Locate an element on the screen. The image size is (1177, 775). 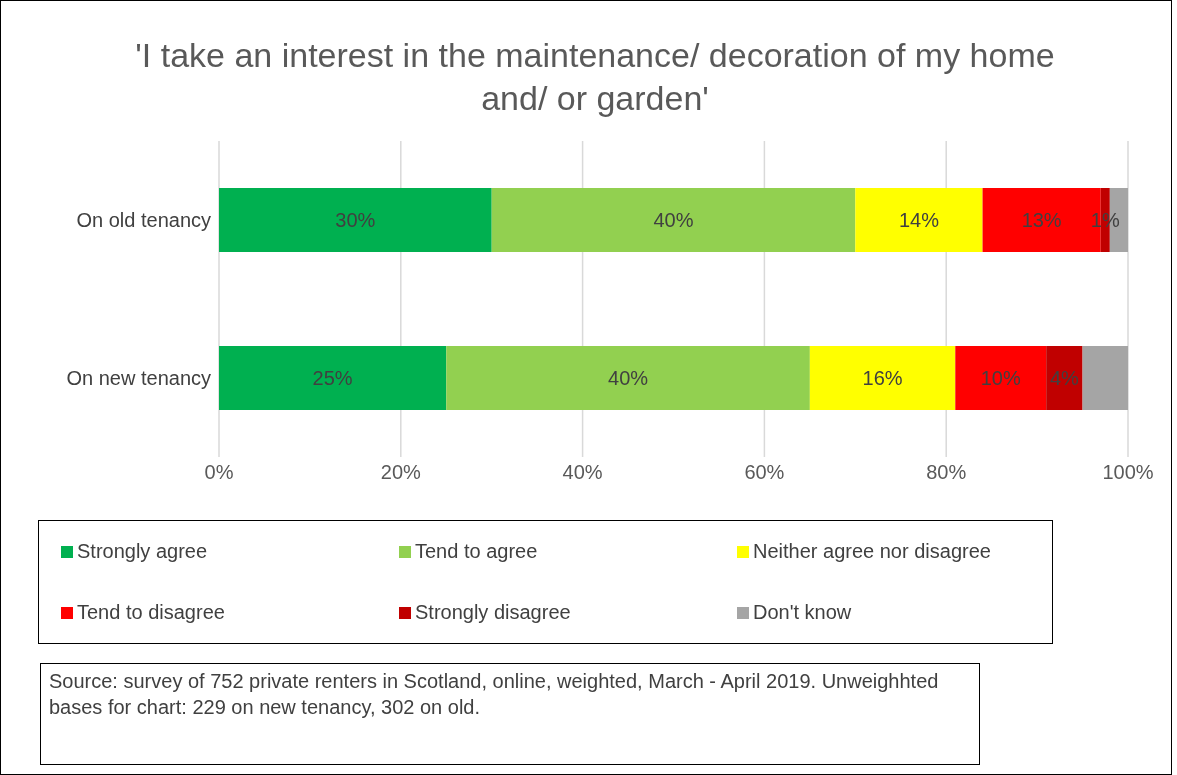
x-tick-label: 40% is located at coordinates (582, 472).